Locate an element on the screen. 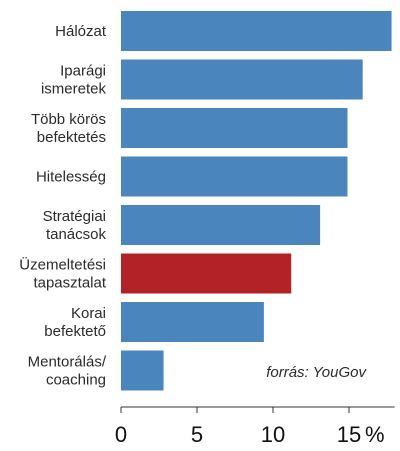  category-label: Üzemeltetési tapasztalat is located at coordinates (63, 274).